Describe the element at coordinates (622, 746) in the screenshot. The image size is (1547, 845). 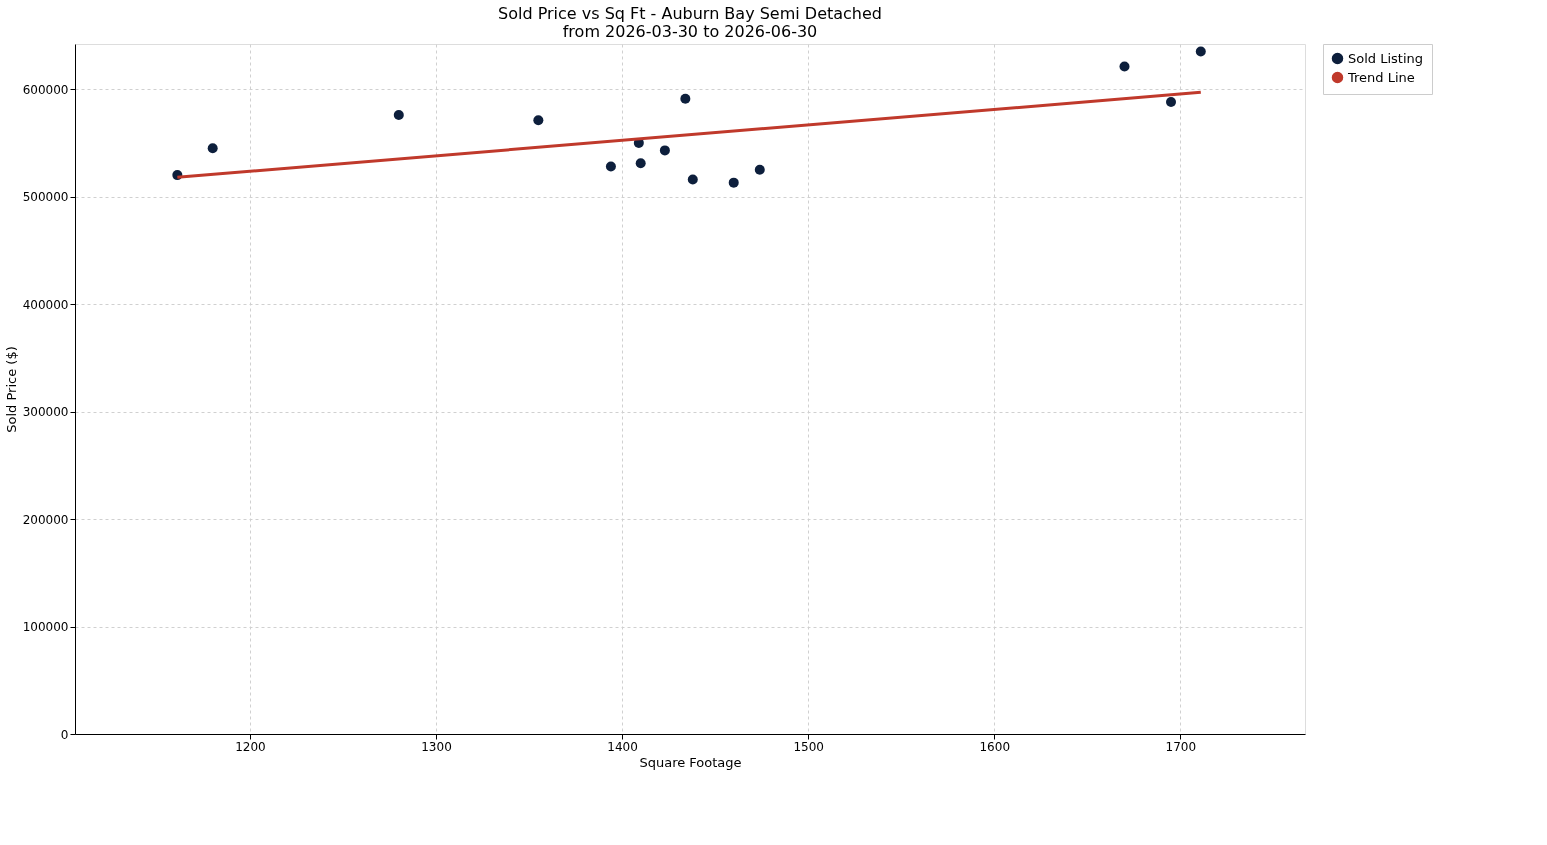
I see `x-tick-label: 1400` at that location.